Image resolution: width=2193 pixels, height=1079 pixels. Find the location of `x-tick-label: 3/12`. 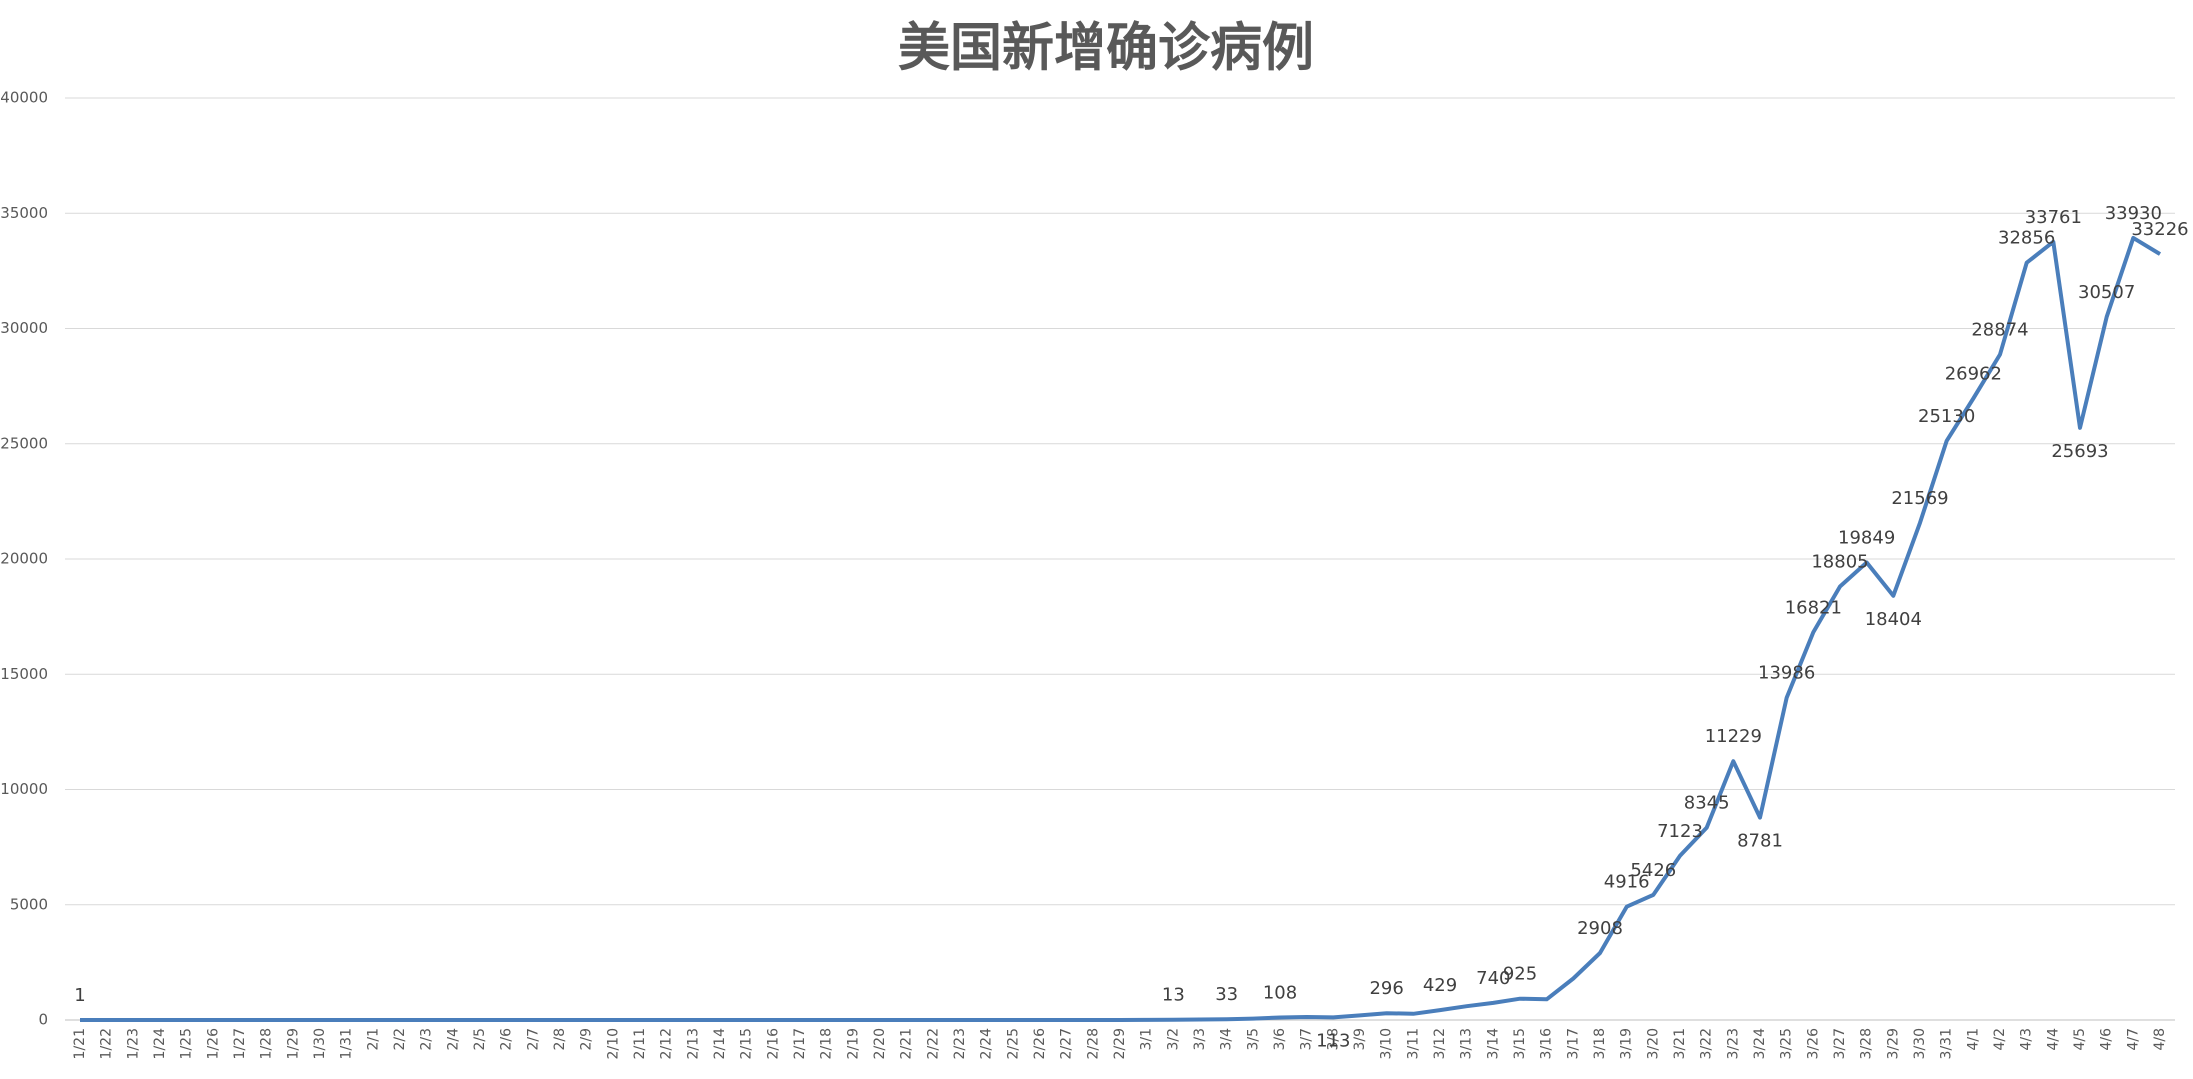

x-tick-label: 3/12 is located at coordinates (1440, 1043).